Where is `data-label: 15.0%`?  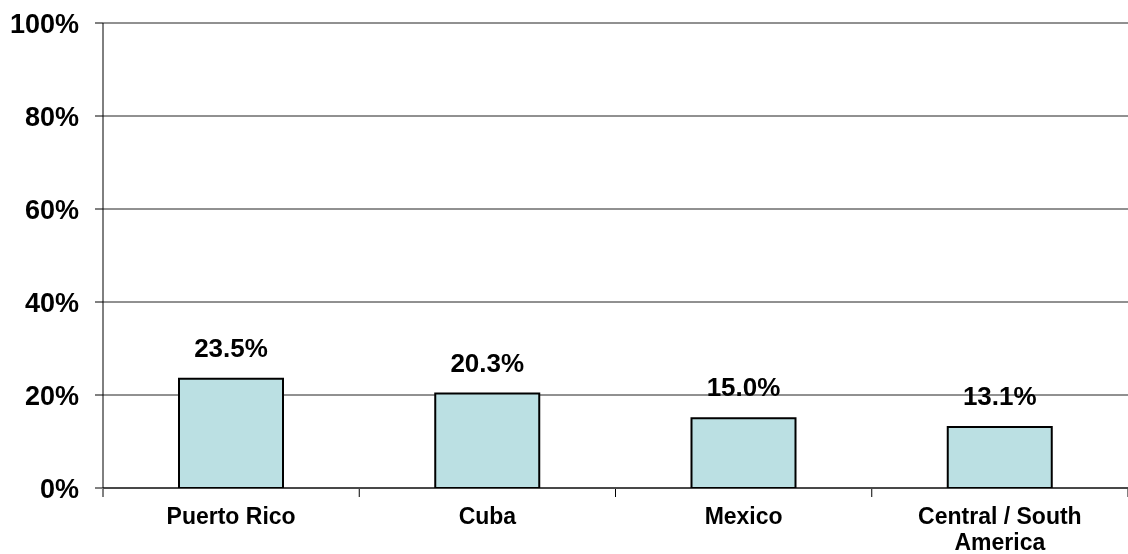
data-label: 15.0% is located at coordinates (743, 387).